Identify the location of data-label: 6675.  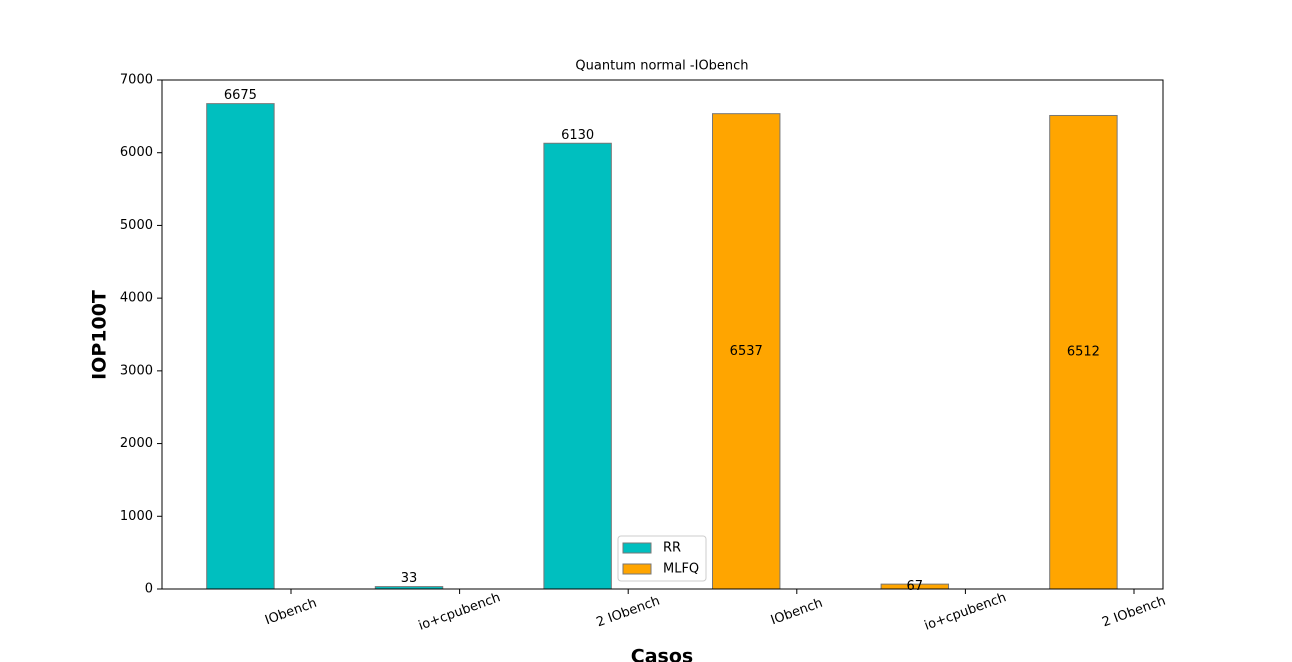
(240, 95).